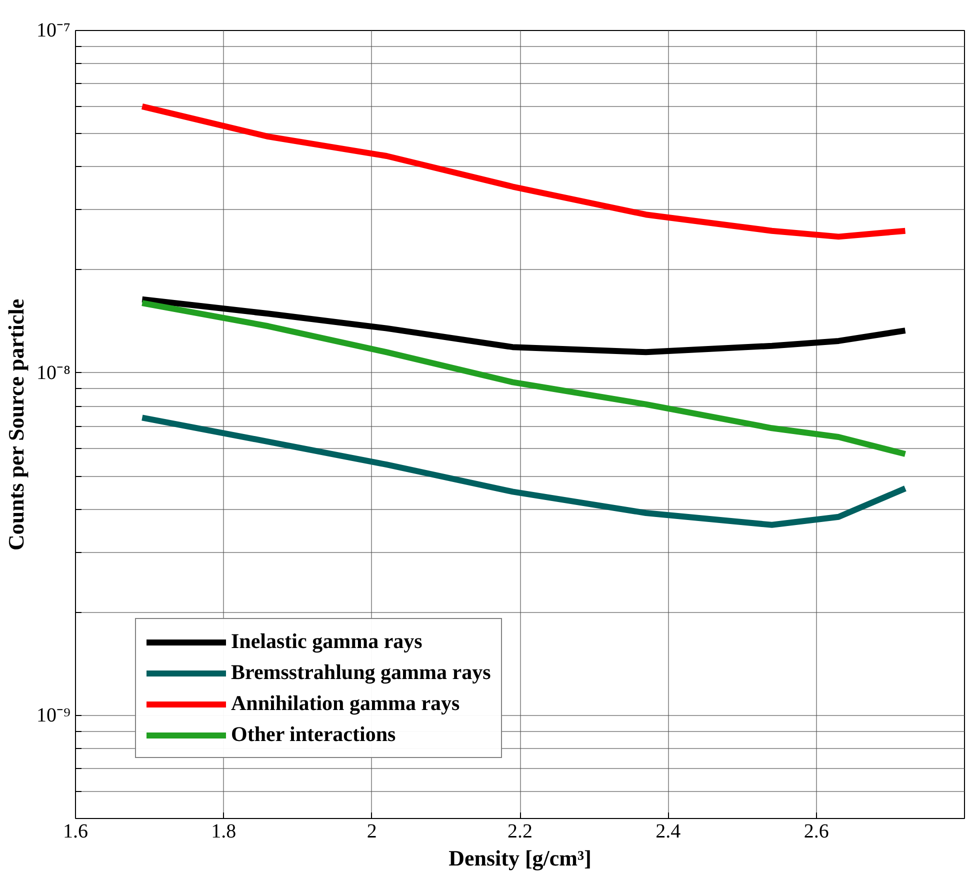  What do you see at coordinates (668, 831) in the screenshot?
I see `x-tick-label: 2.4` at bounding box center [668, 831].